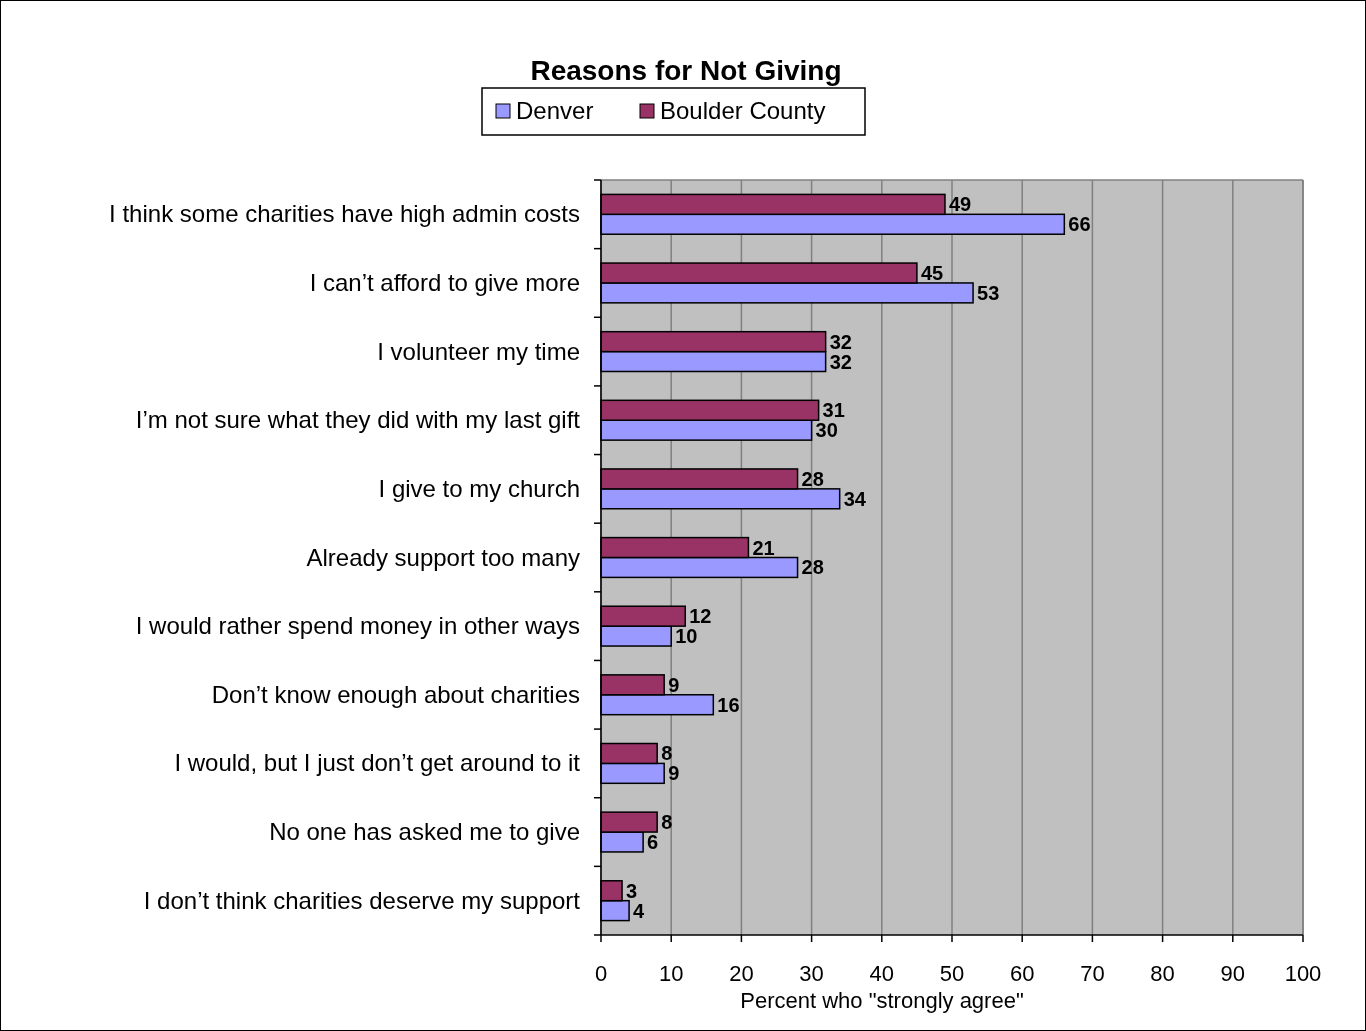 The width and height of the screenshot is (1366, 1031). What do you see at coordinates (653, 842) in the screenshot?
I see `data-label: 6` at bounding box center [653, 842].